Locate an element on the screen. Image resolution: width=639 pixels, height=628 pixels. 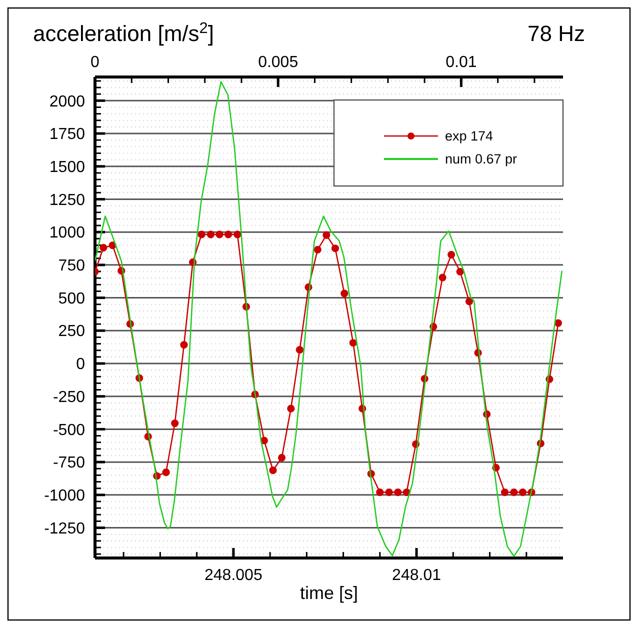
y-tick-label: -250 is located at coordinates (69, 397).